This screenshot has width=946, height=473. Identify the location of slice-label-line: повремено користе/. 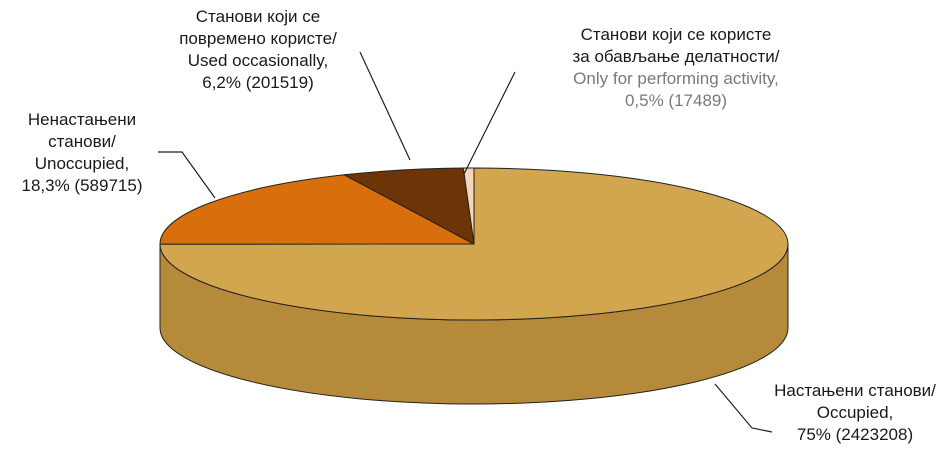
(258, 38).